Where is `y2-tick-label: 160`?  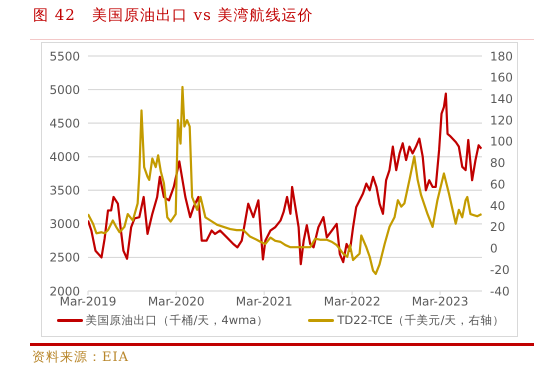 y2-tick-label: 160 is located at coordinates (501, 77).